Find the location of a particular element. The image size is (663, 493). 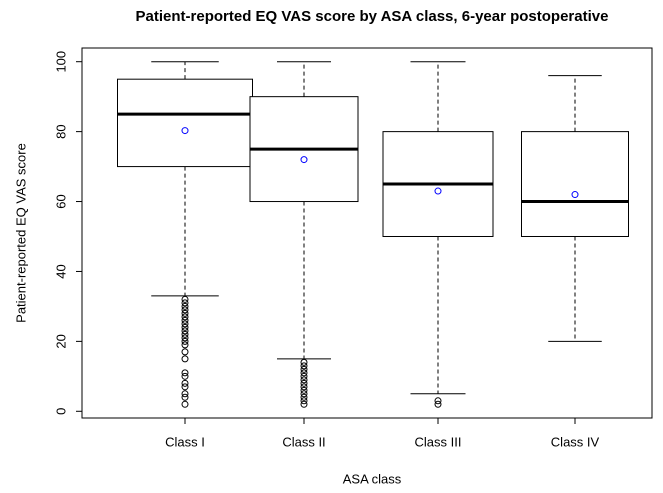

y-axis-label: Patient-reported EQ VAS score is located at coordinates (20, 233).